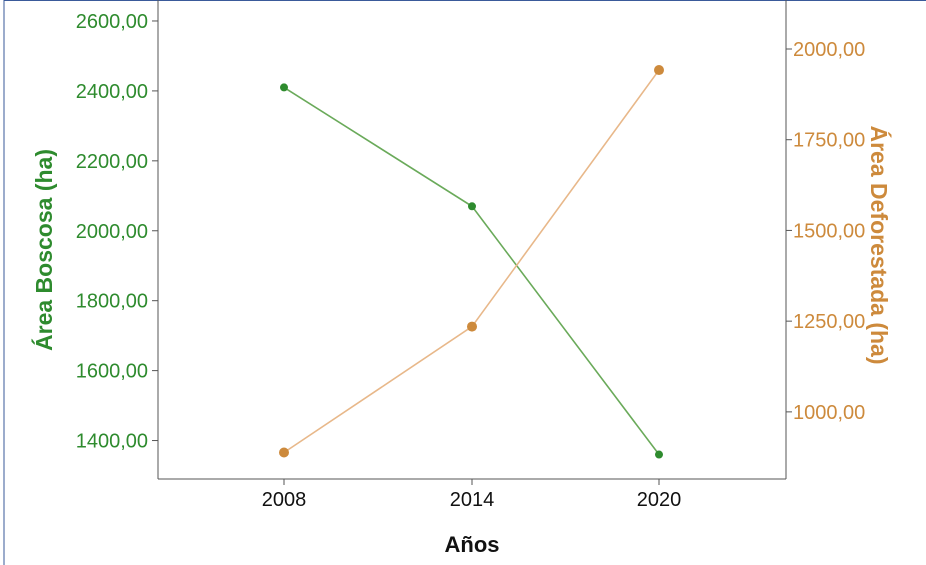 The image size is (926, 565). Describe the element at coordinates (112, 442) in the screenshot. I see `left-tick-label: 1400,00` at that location.